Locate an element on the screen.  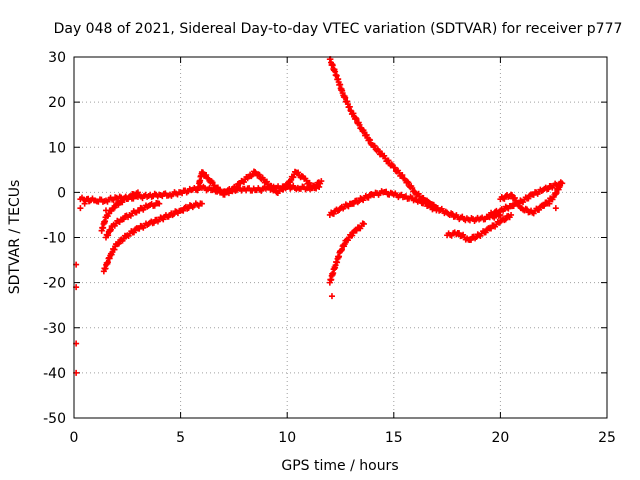
x-tick-label: 10 is located at coordinates (287, 438).